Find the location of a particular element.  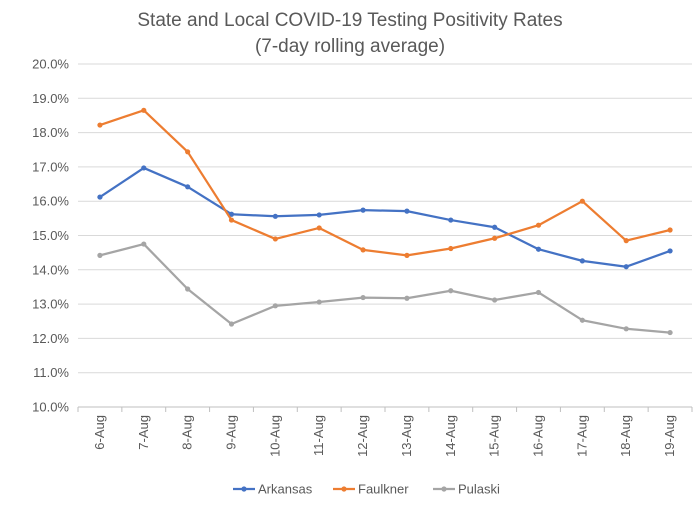

x-tick-label: 7-Aug is located at coordinates (143, 432).